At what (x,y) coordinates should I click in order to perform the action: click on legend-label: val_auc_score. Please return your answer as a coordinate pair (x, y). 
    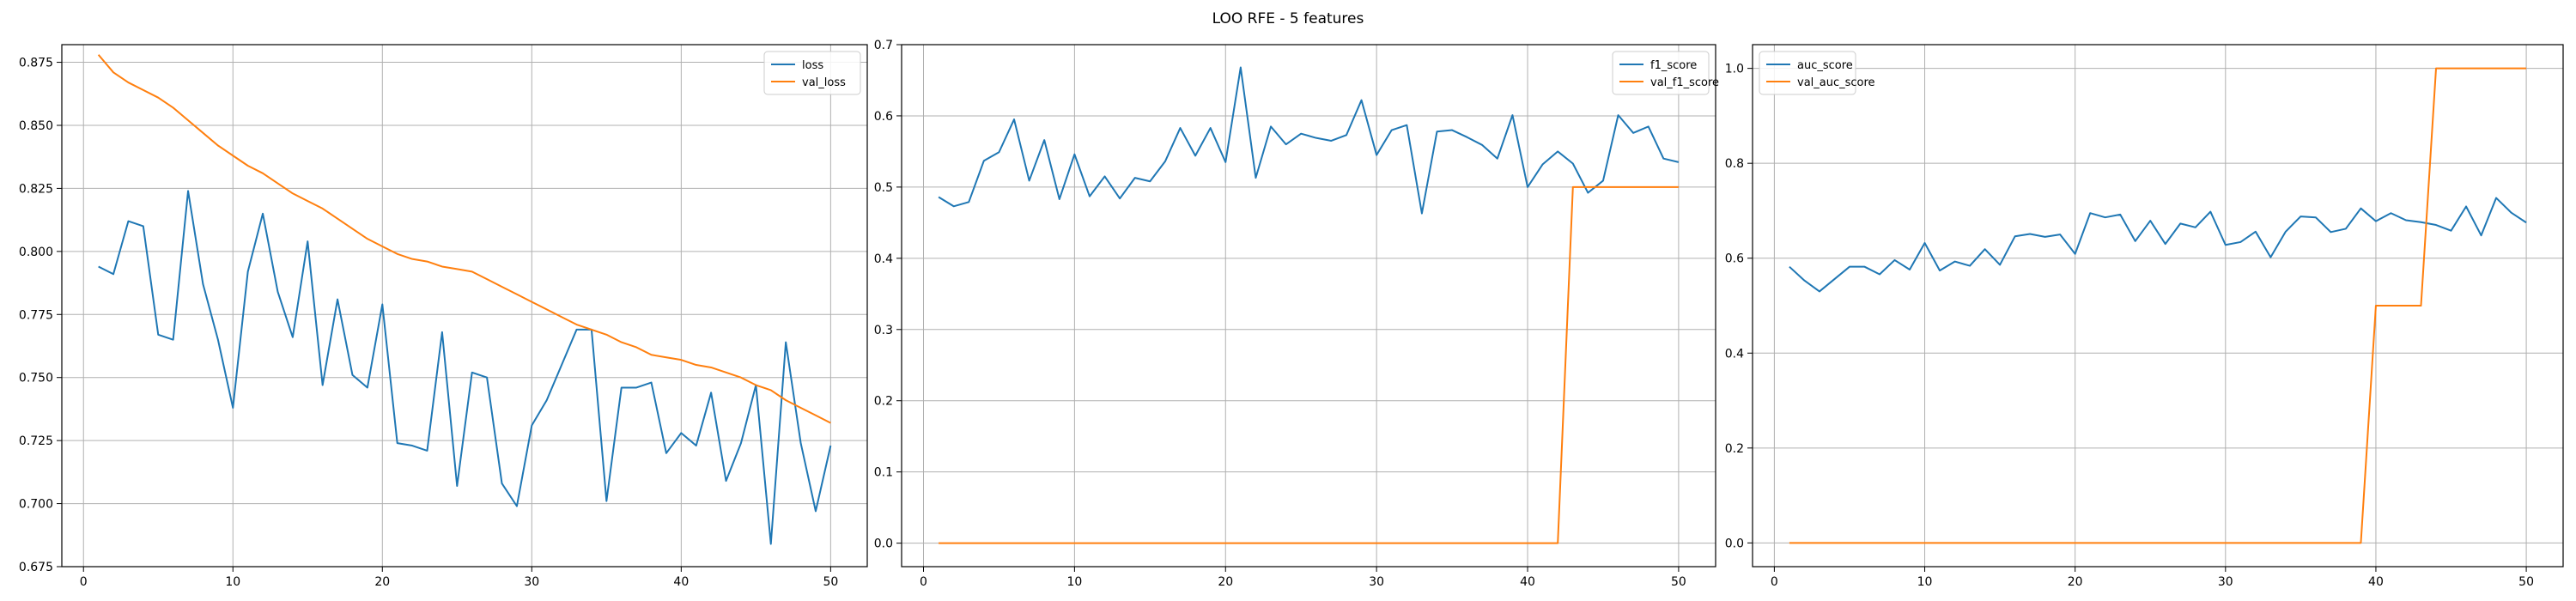
    Looking at the image, I should click on (1836, 82).